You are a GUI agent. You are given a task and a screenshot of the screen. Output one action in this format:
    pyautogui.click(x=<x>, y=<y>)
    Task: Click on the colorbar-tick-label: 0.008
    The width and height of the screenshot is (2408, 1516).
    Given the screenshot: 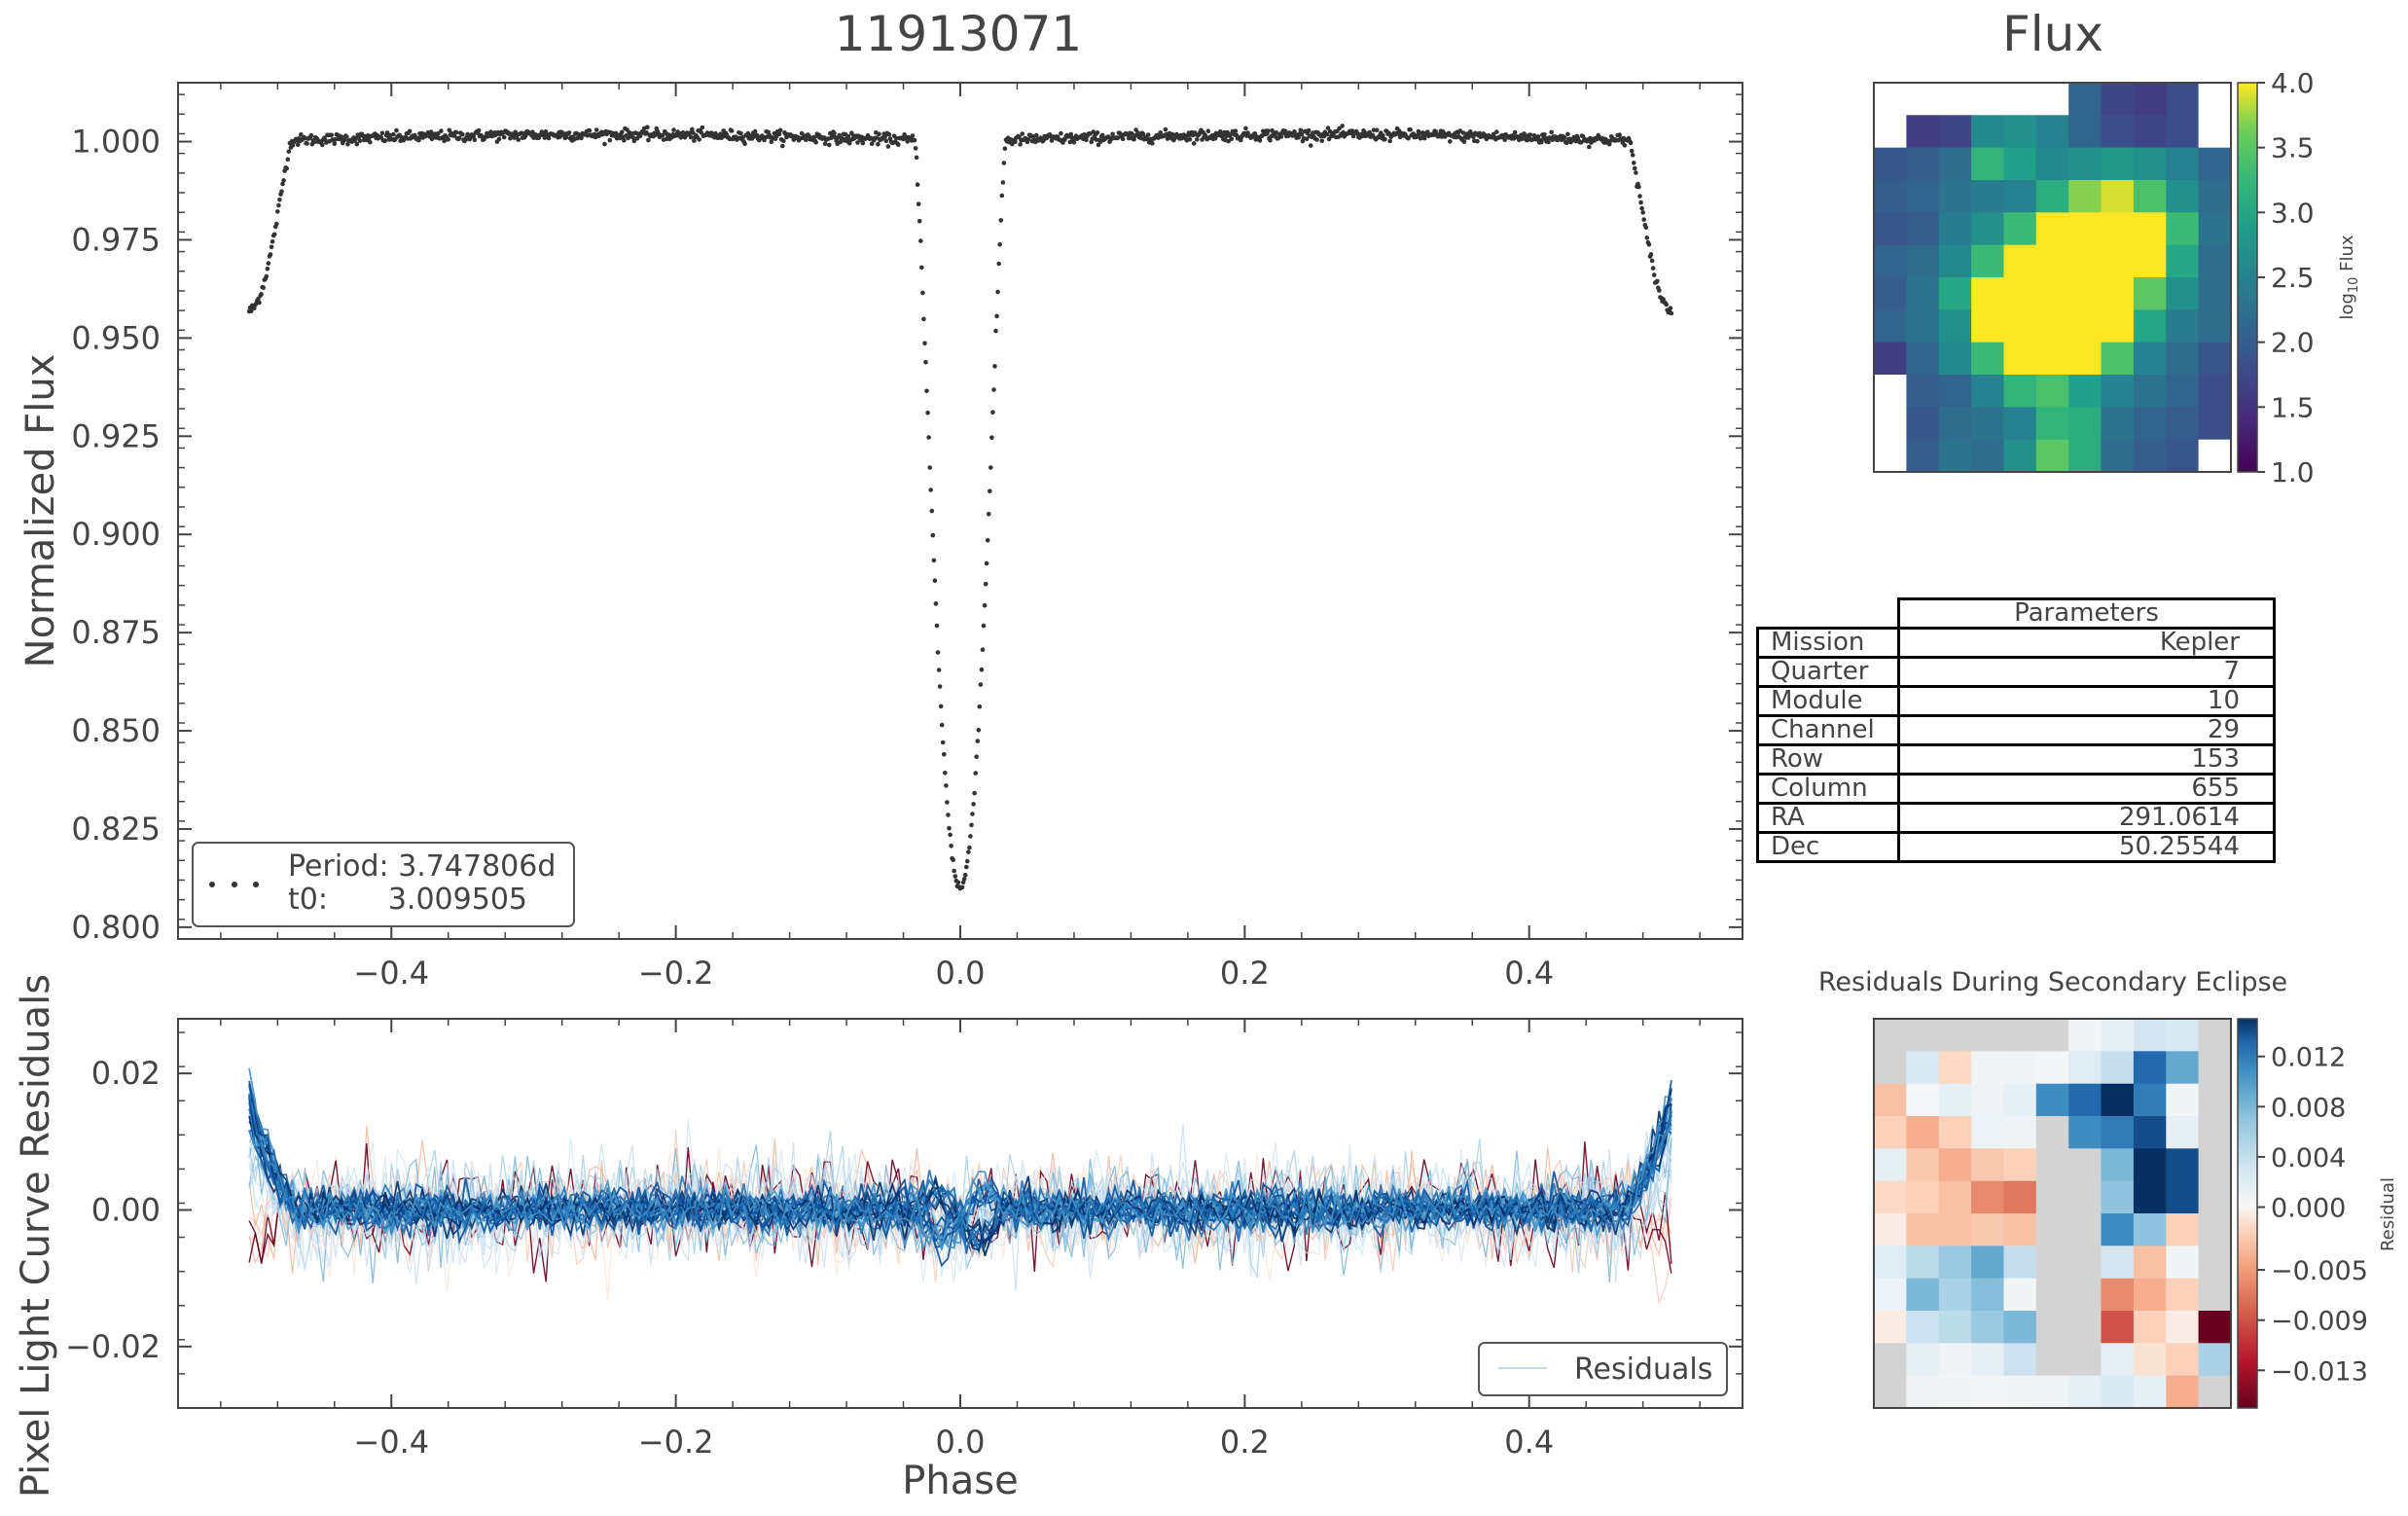 What is the action you would take?
    pyautogui.click(x=2308, y=1108)
    